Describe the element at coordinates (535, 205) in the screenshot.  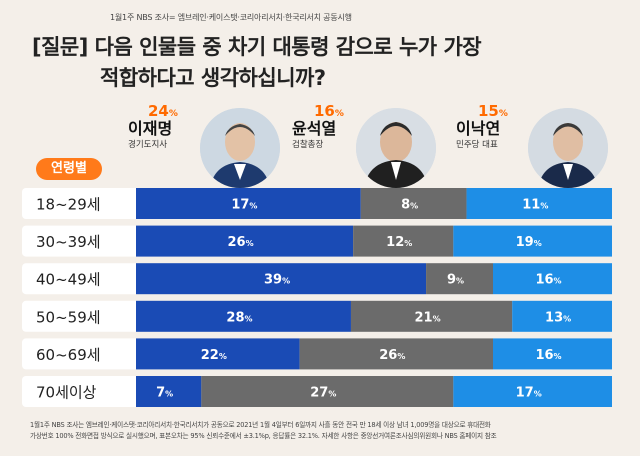
I see `data-label: 11%` at that location.